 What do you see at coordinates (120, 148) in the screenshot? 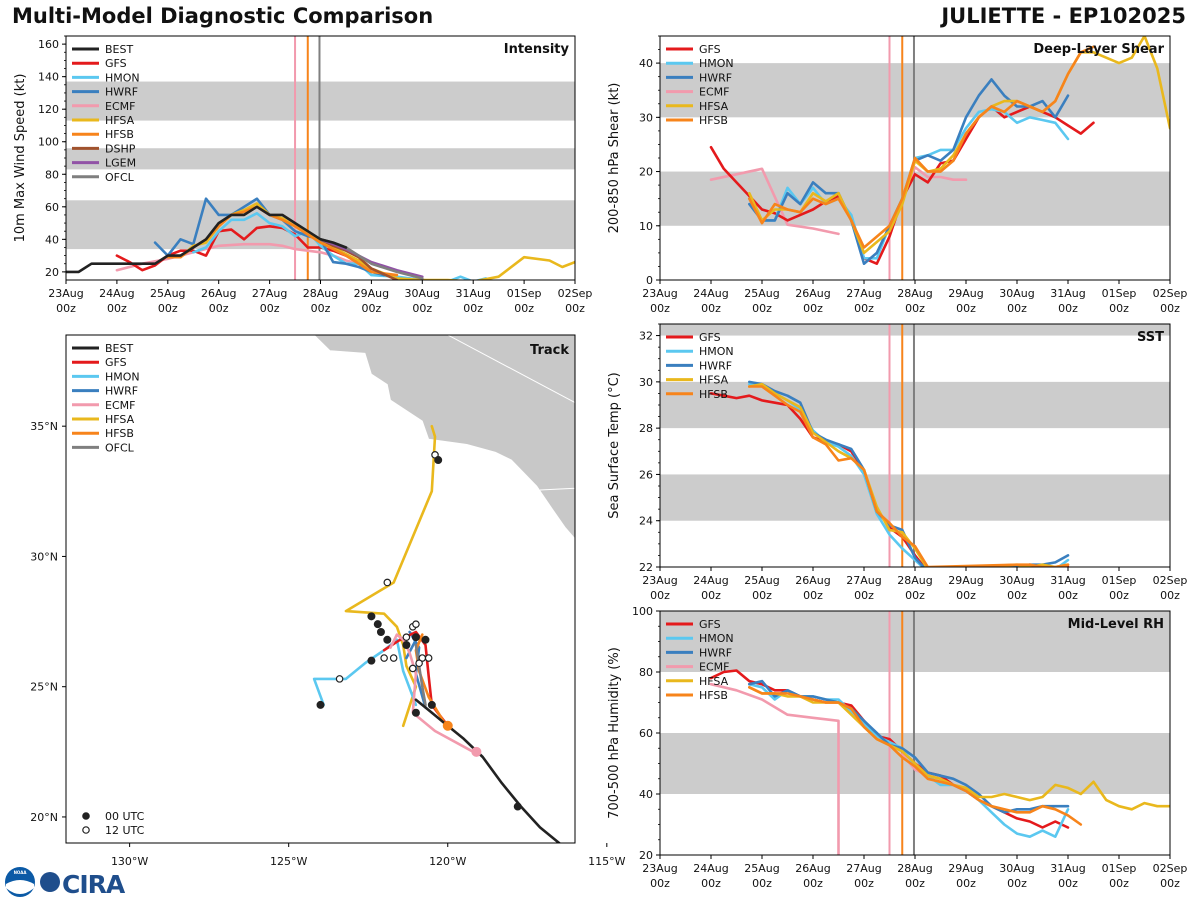
I see `legend-label-dshp: DSHP` at bounding box center [120, 148].